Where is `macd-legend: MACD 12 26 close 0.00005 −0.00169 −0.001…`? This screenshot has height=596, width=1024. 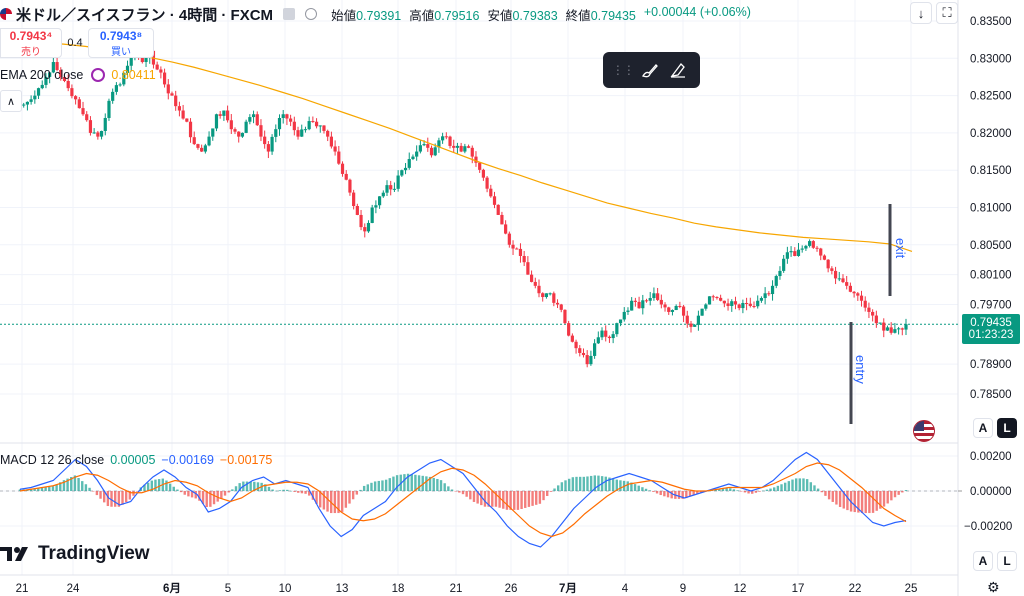 macd-legend: MACD 12 26 close 0.00005 −0.00169 −0.001… is located at coordinates (136, 460).